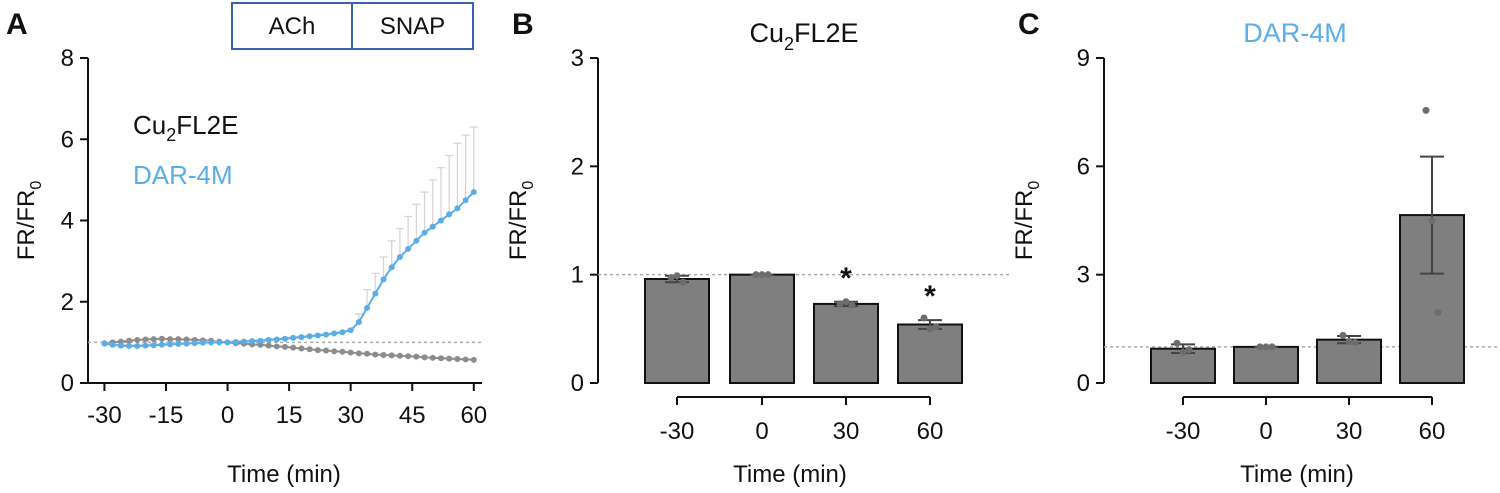 The image size is (1500, 493). What do you see at coordinates (803, 36) in the screenshot?
I see `panel-b-title: Cu2FL2E` at bounding box center [803, 36].